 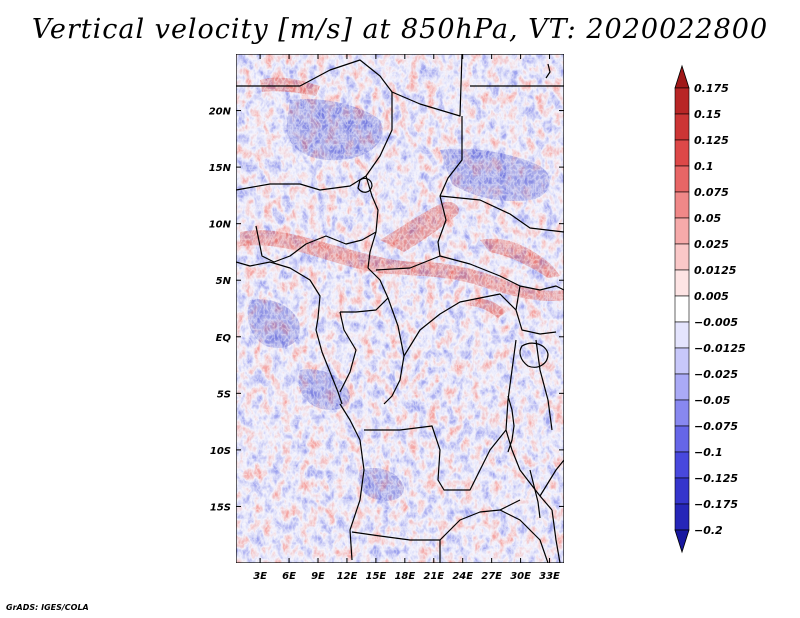 I want to click on colorbar-label: 0.125, so click(x=711, y=140).